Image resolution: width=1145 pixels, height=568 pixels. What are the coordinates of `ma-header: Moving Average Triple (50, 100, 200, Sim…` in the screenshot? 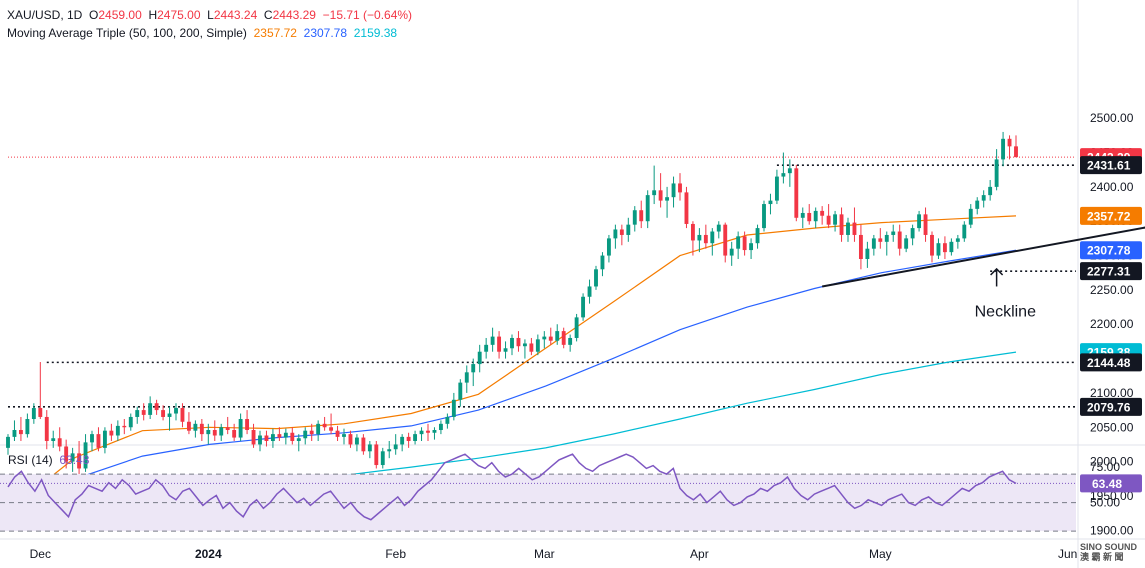 It's located at (202, 33).